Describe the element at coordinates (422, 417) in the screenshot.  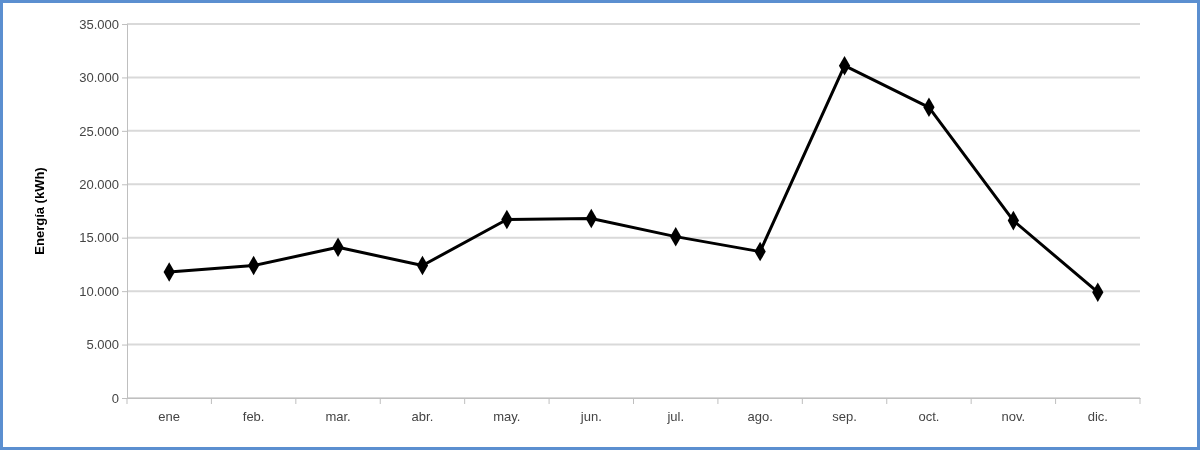
I see `x-tick-label: abr.` at that location.